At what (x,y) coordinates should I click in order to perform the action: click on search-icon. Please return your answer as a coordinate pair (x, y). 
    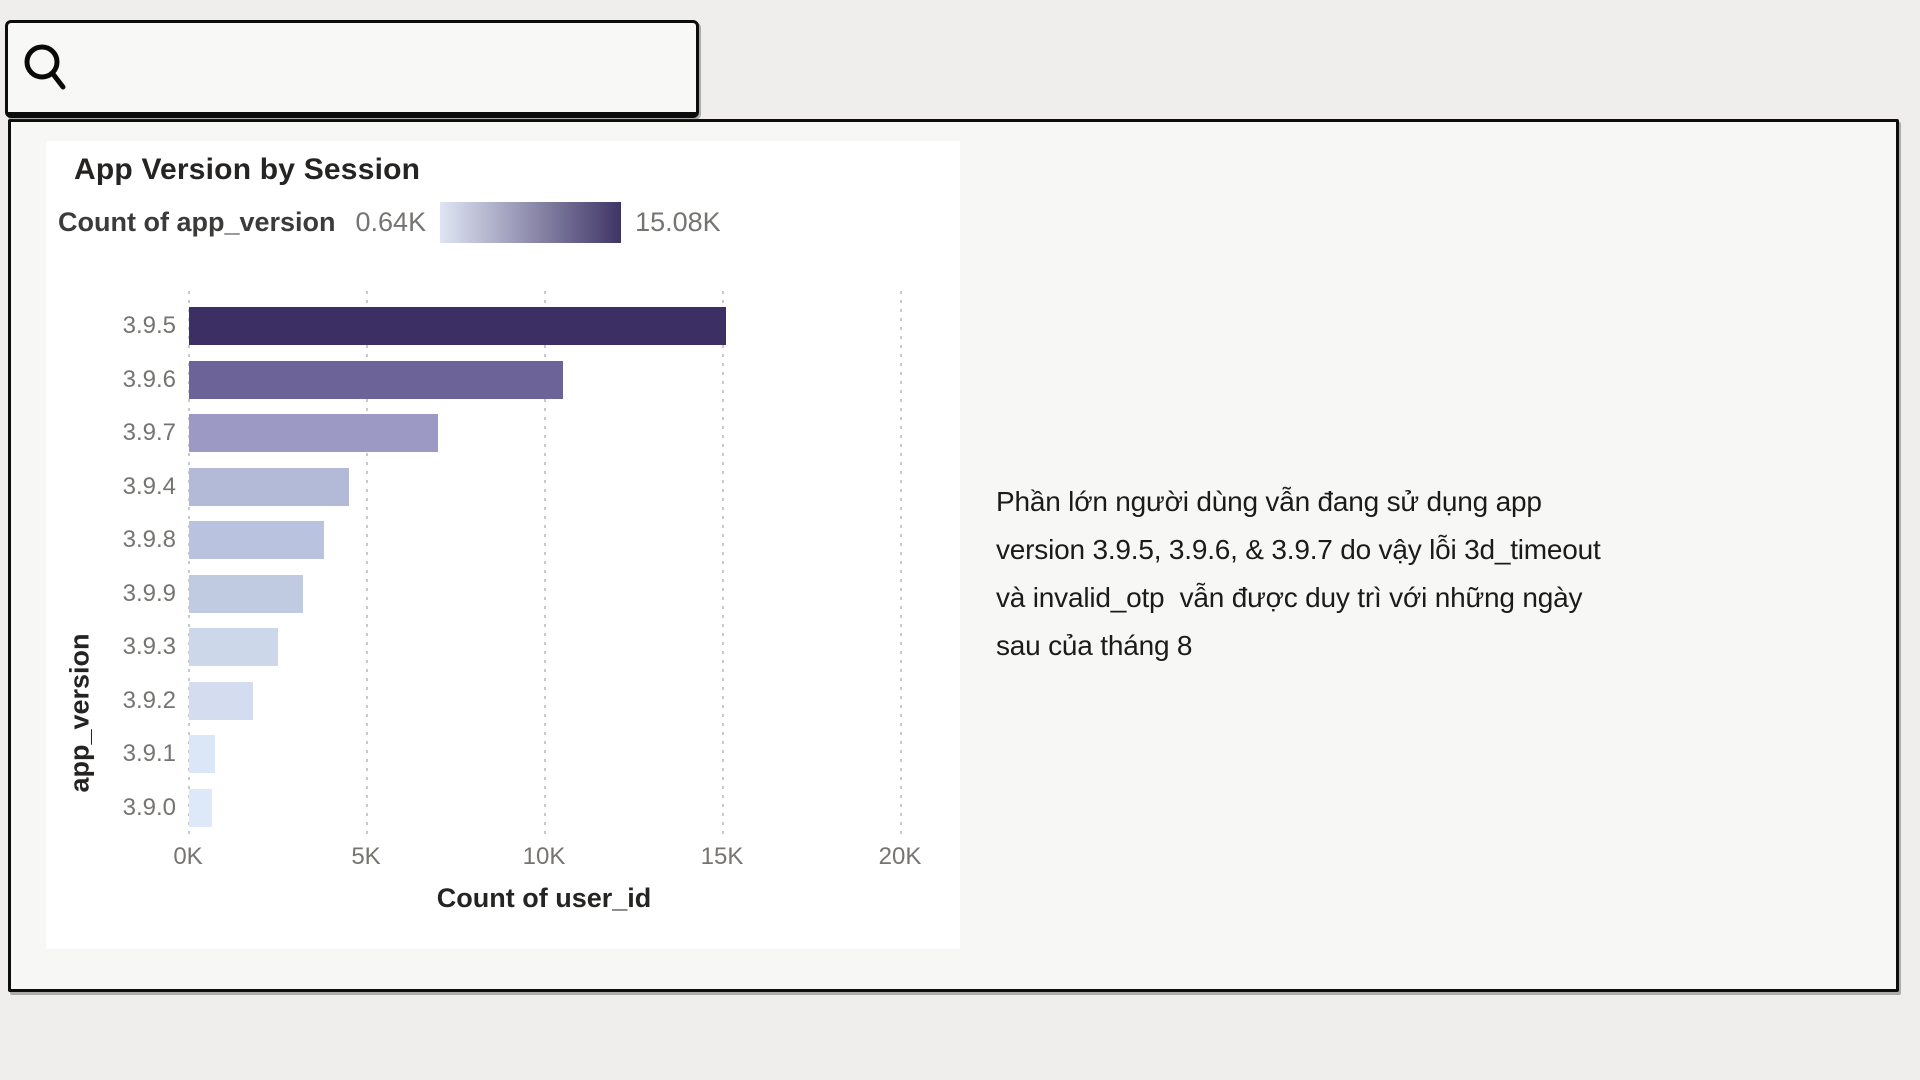
    Looking at the image, I should click on (45, 66).